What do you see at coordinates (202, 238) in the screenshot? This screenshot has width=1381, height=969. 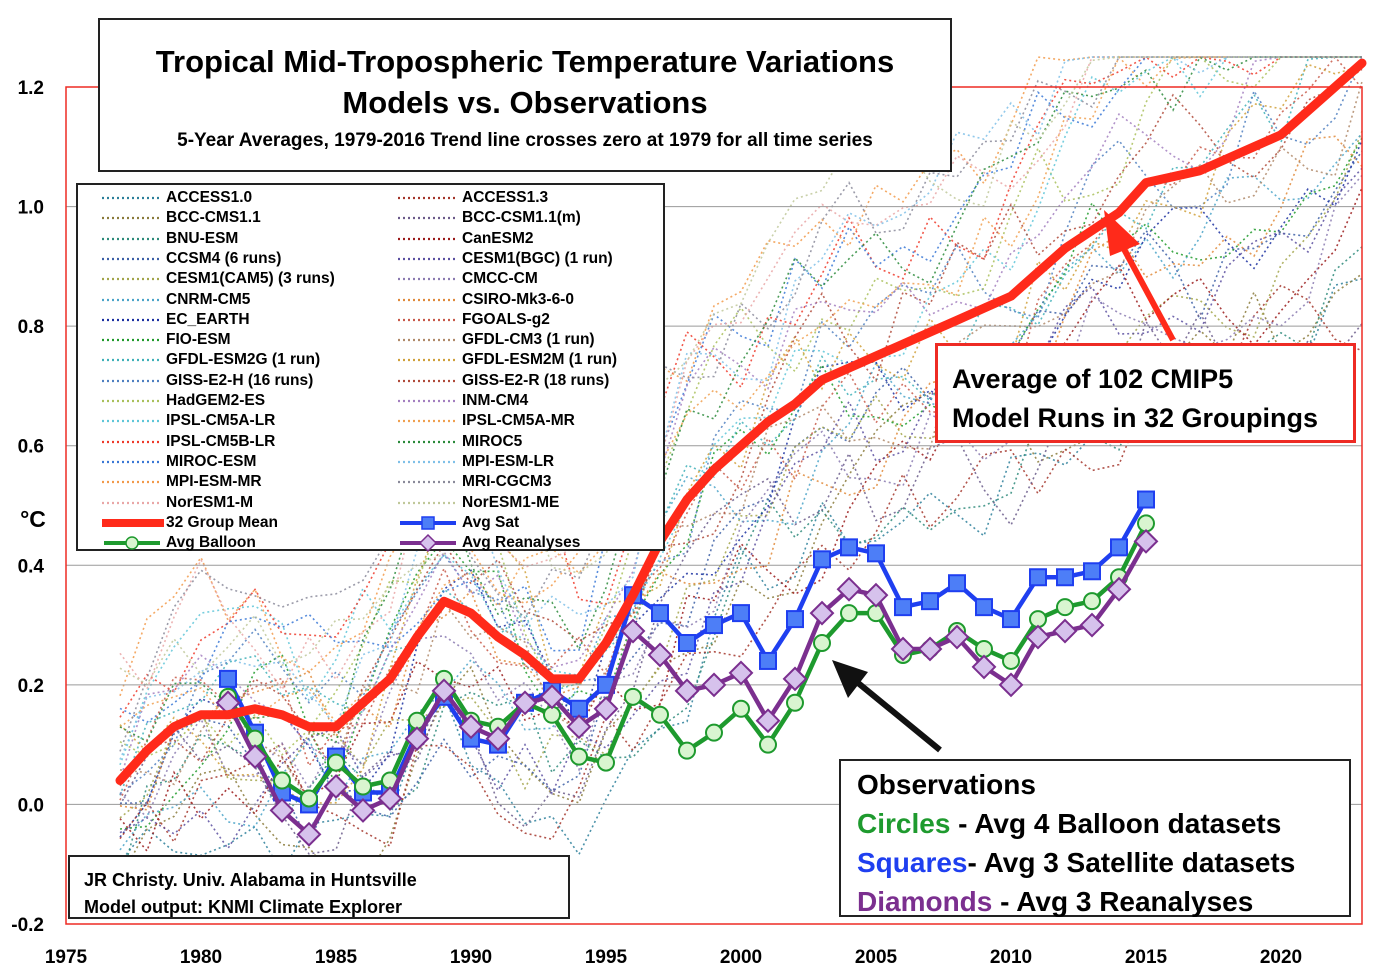 I see `legend-label: BNU-ESM` at bounding box center [202, 238].